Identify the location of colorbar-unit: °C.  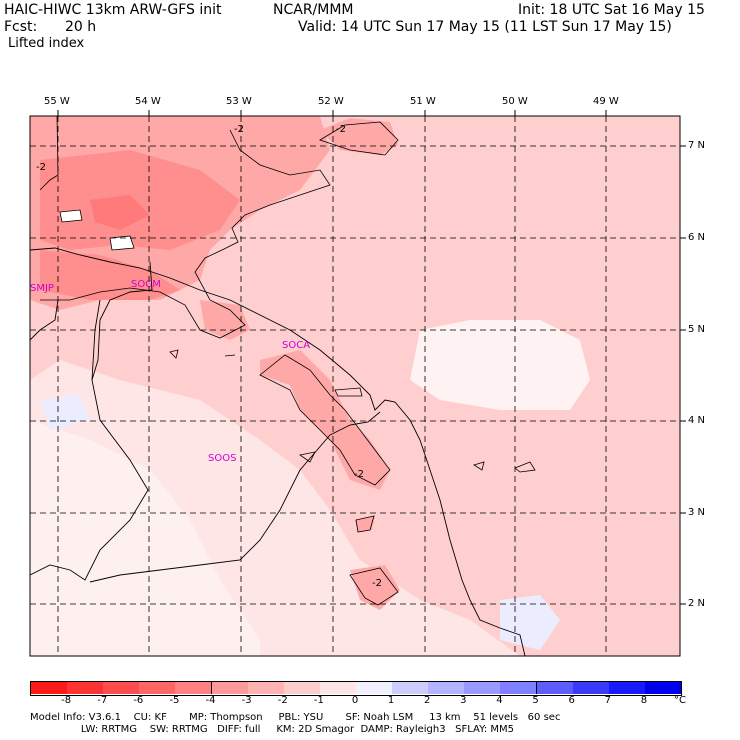
(680, 700).